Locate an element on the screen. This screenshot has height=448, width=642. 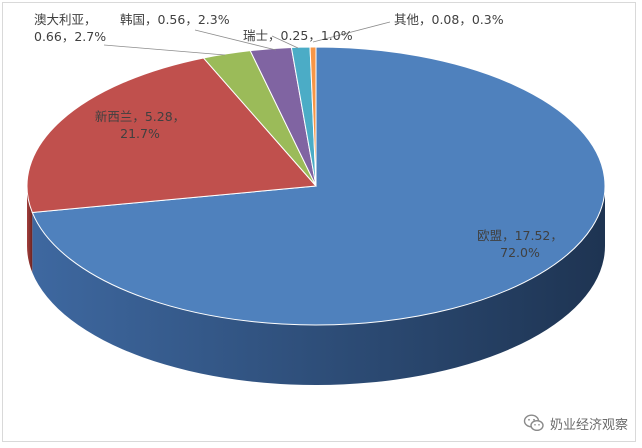
data-label-韩国: 韩国，0.56，2.3% is located at coordinates (175, 19).